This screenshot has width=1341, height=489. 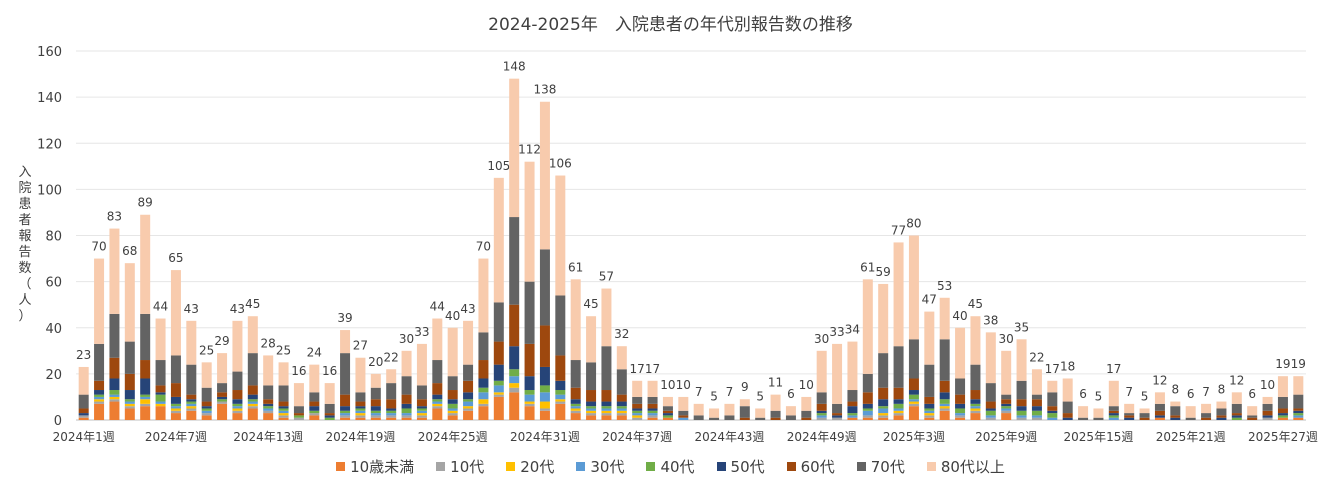 I want to click on legend-item: 80代以上, so click(x=965, y=466).